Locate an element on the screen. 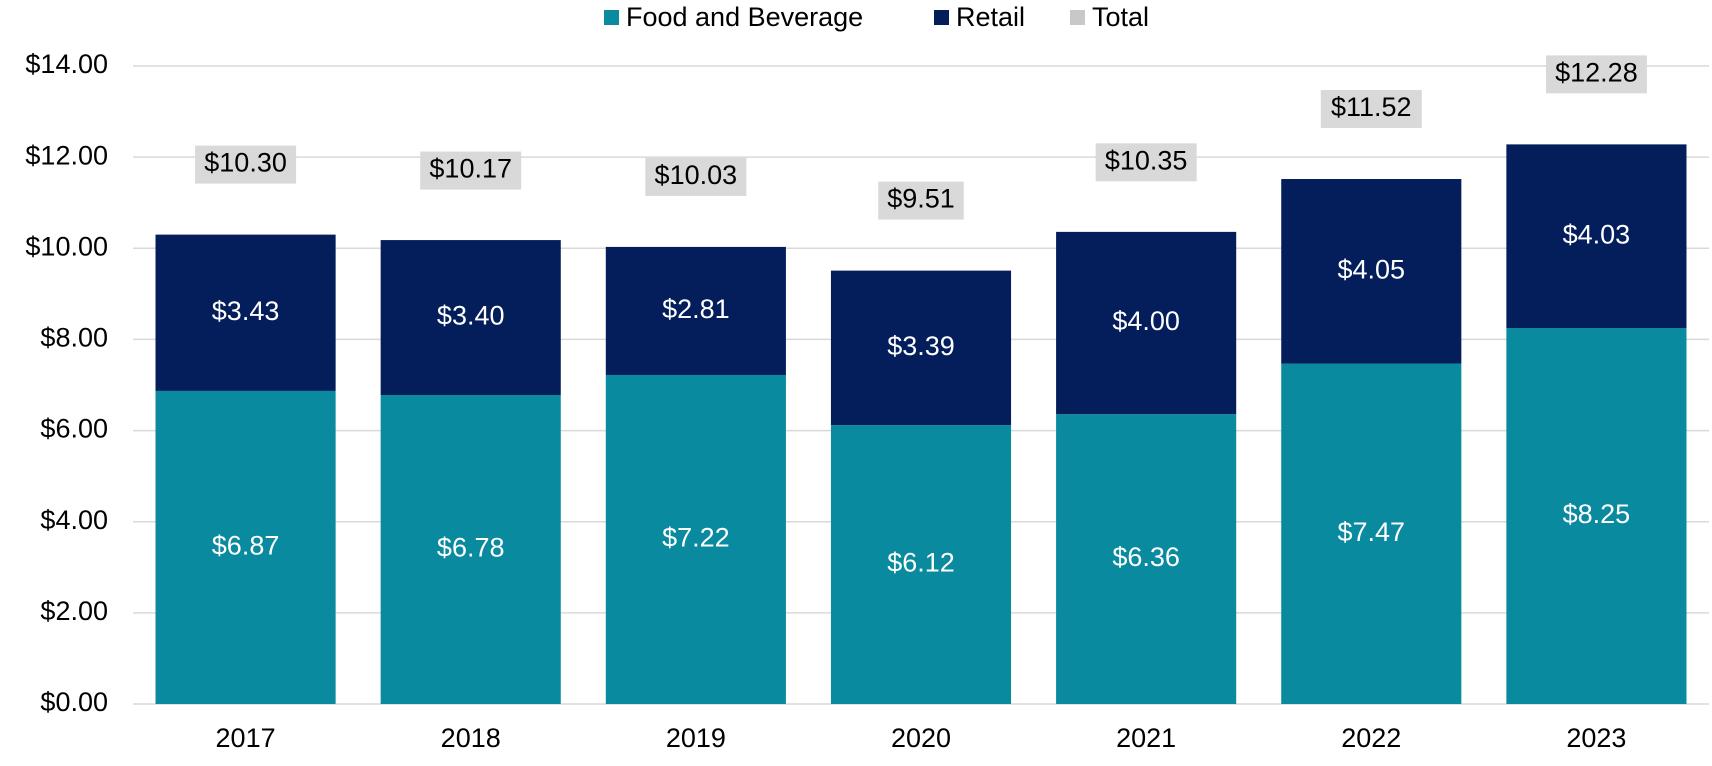  x-tick-label: 2021 is located at coordinates (1146, 738).